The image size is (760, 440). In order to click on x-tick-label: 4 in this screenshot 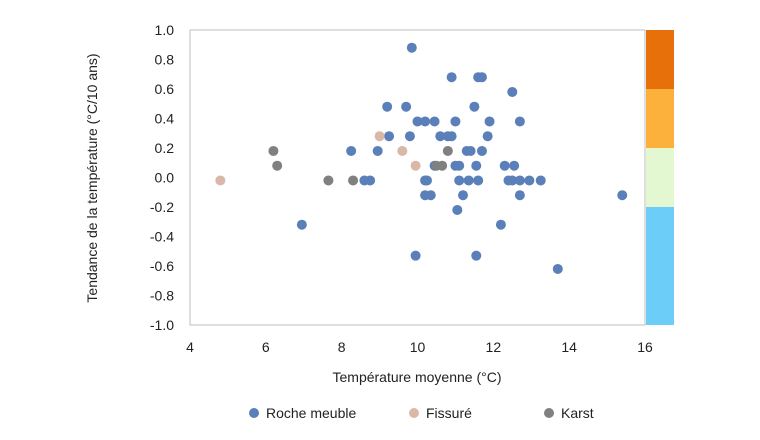, I will do `click(190, 347)`.